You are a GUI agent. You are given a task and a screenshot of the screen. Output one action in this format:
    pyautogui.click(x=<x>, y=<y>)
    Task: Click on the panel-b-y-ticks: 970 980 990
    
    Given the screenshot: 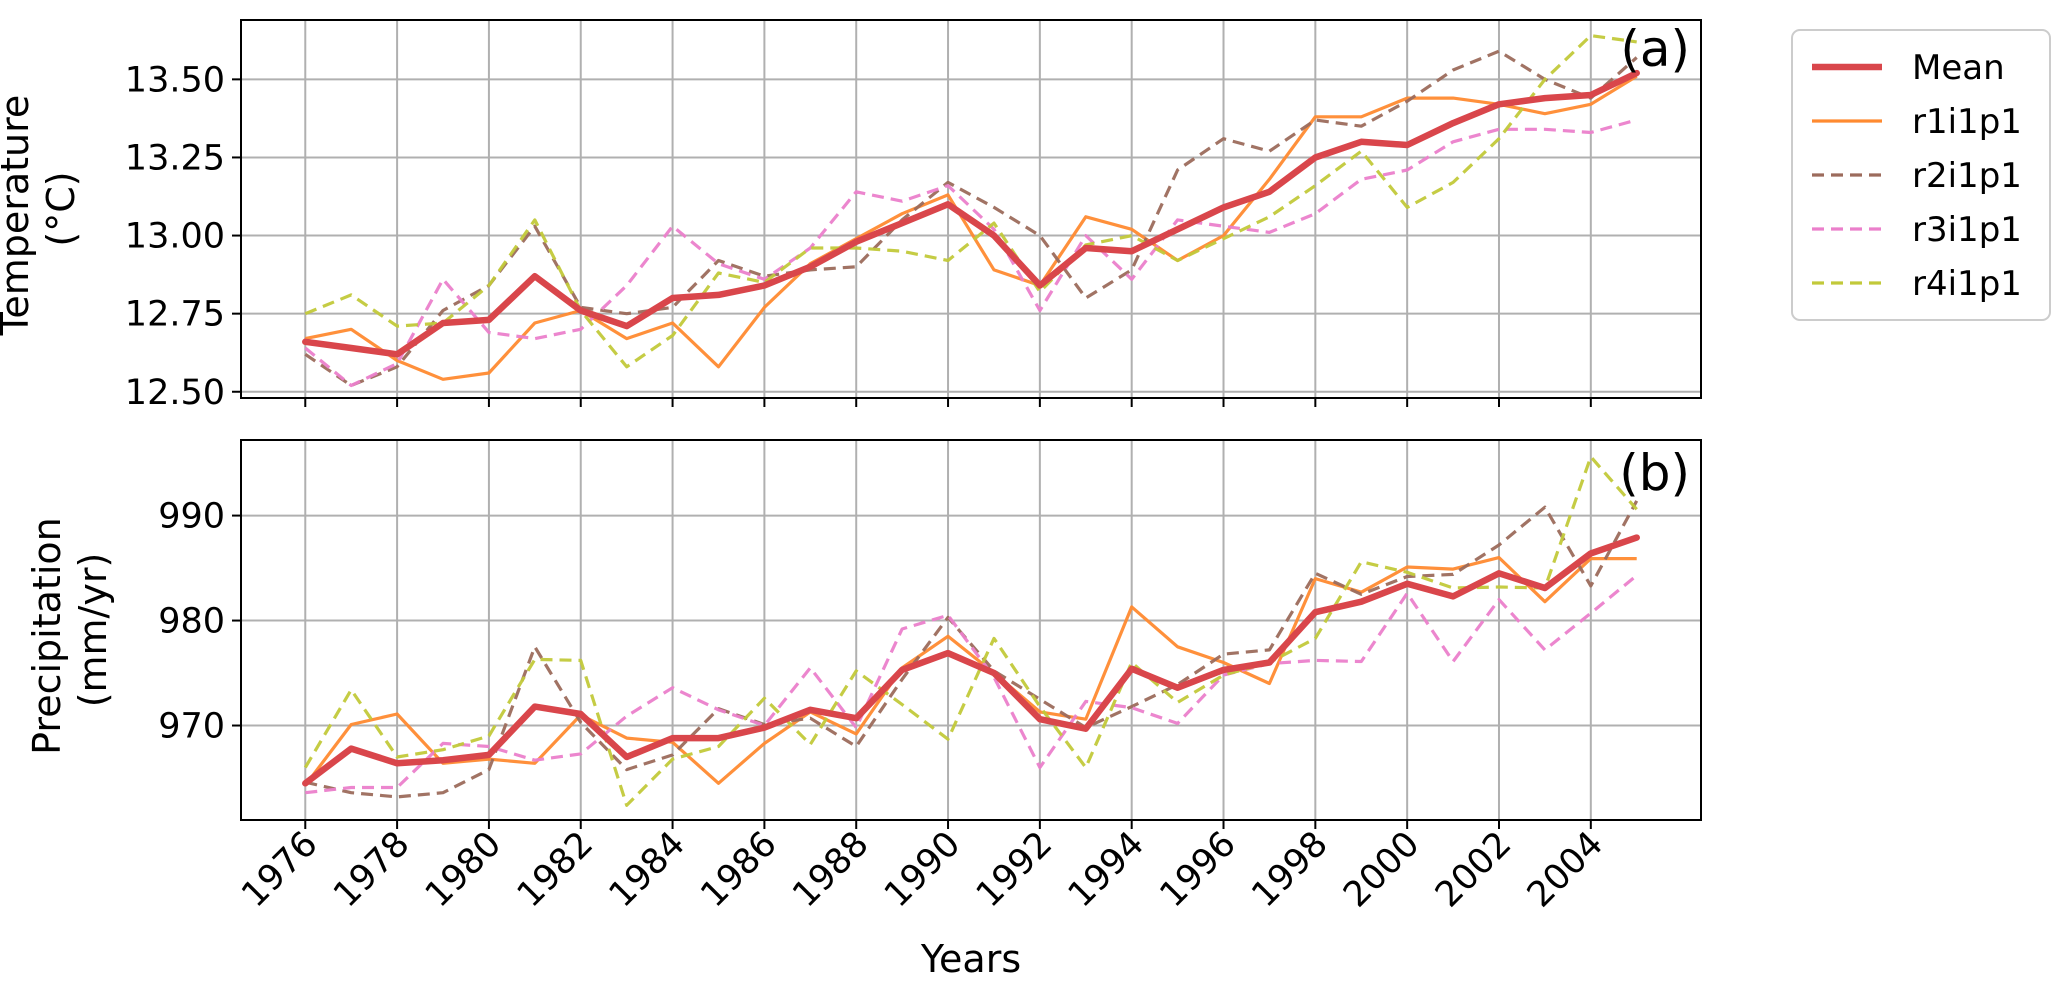 What is the action you would take?
    pyautogui.click(x=199, y=622)
    